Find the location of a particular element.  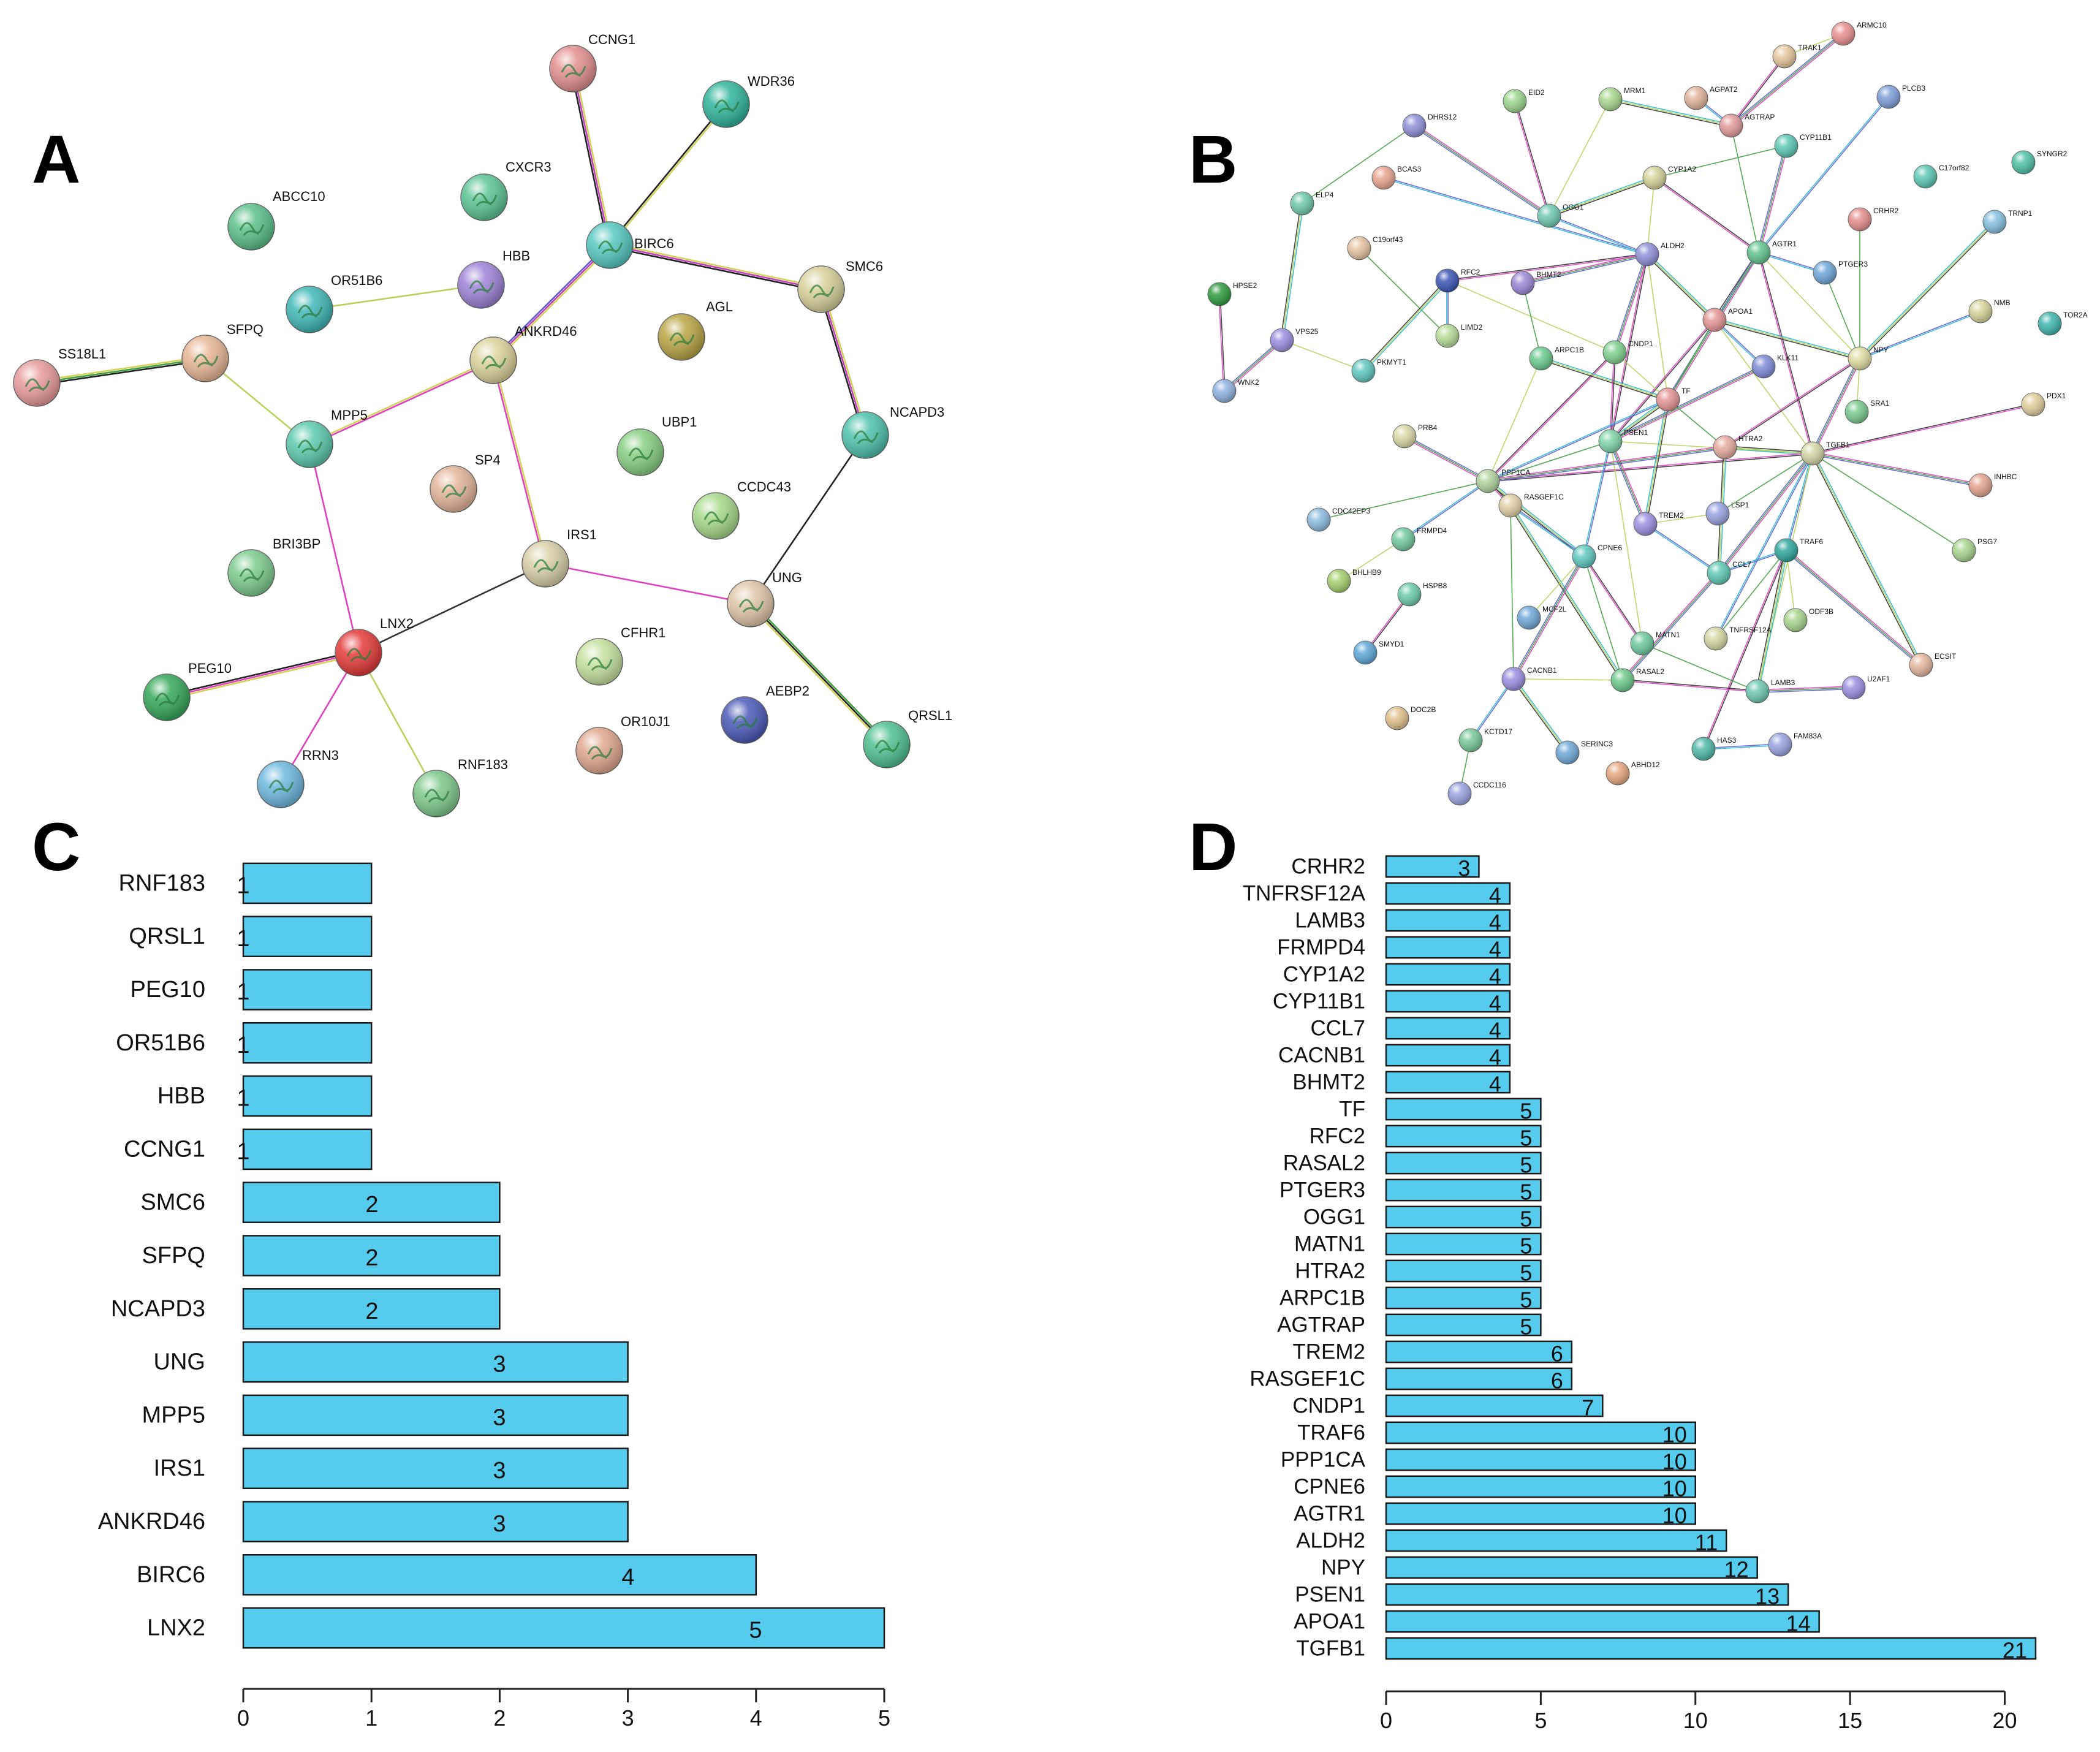

protein-node: PDX1 is located at coordinates (2043, 404).